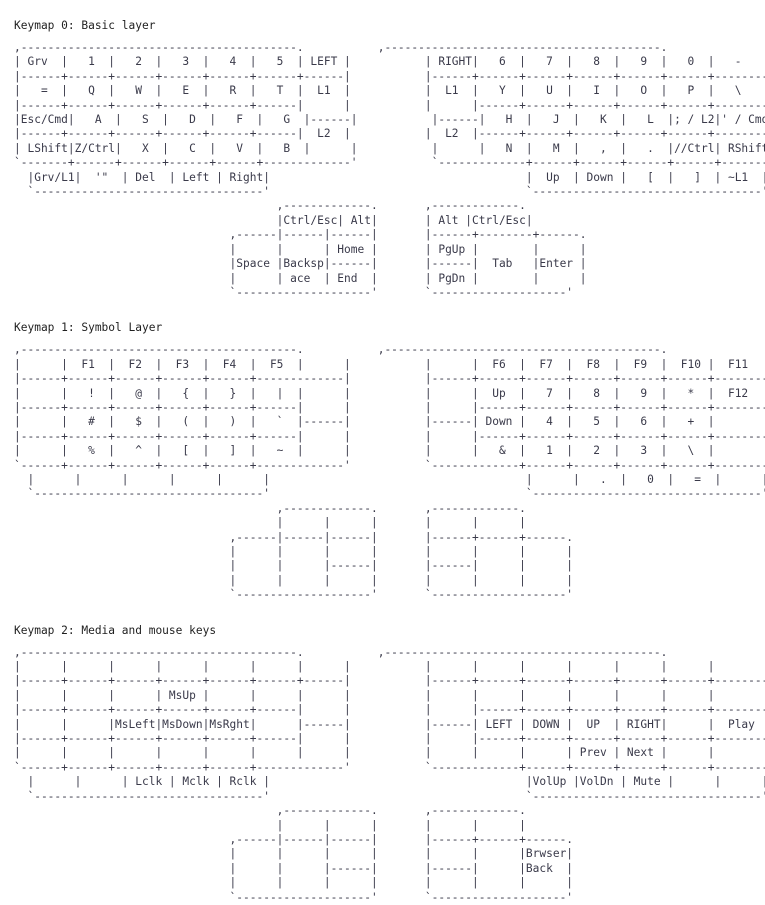 The width and height of the screenshot is (765, 905). I want to click on keymap-title-2: Keymap 2: Media and mouse keys, so click(115, 630).